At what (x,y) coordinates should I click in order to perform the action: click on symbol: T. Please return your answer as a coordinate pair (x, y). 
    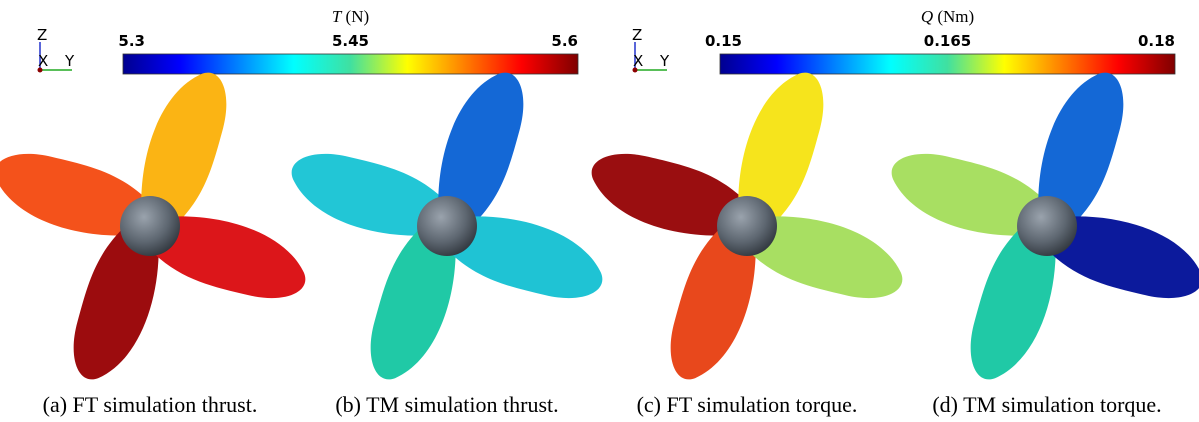
    Looking at the image, I should click on (337, 16).